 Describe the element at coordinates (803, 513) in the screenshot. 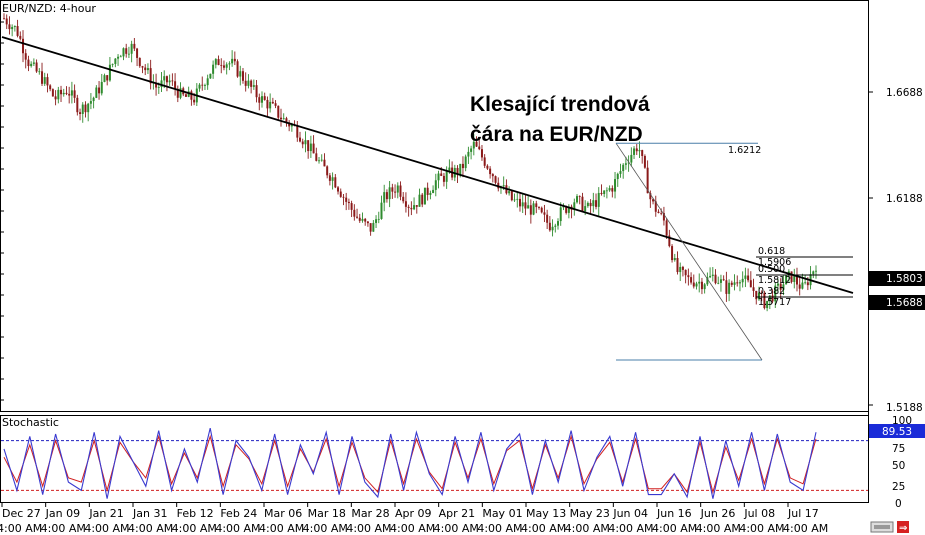

I see `time-date-label: Jul 17` at that location.